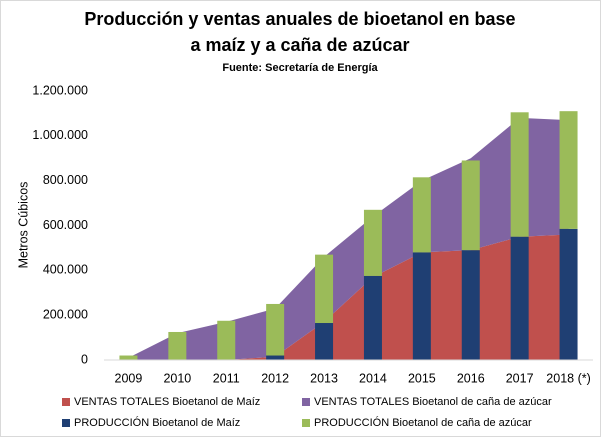  What do you see at coordinates (300, 68) in the screenshot?
I see `chart-subtitle: Fuente: Secretaría de Energía` at bounding box center [300, 68].